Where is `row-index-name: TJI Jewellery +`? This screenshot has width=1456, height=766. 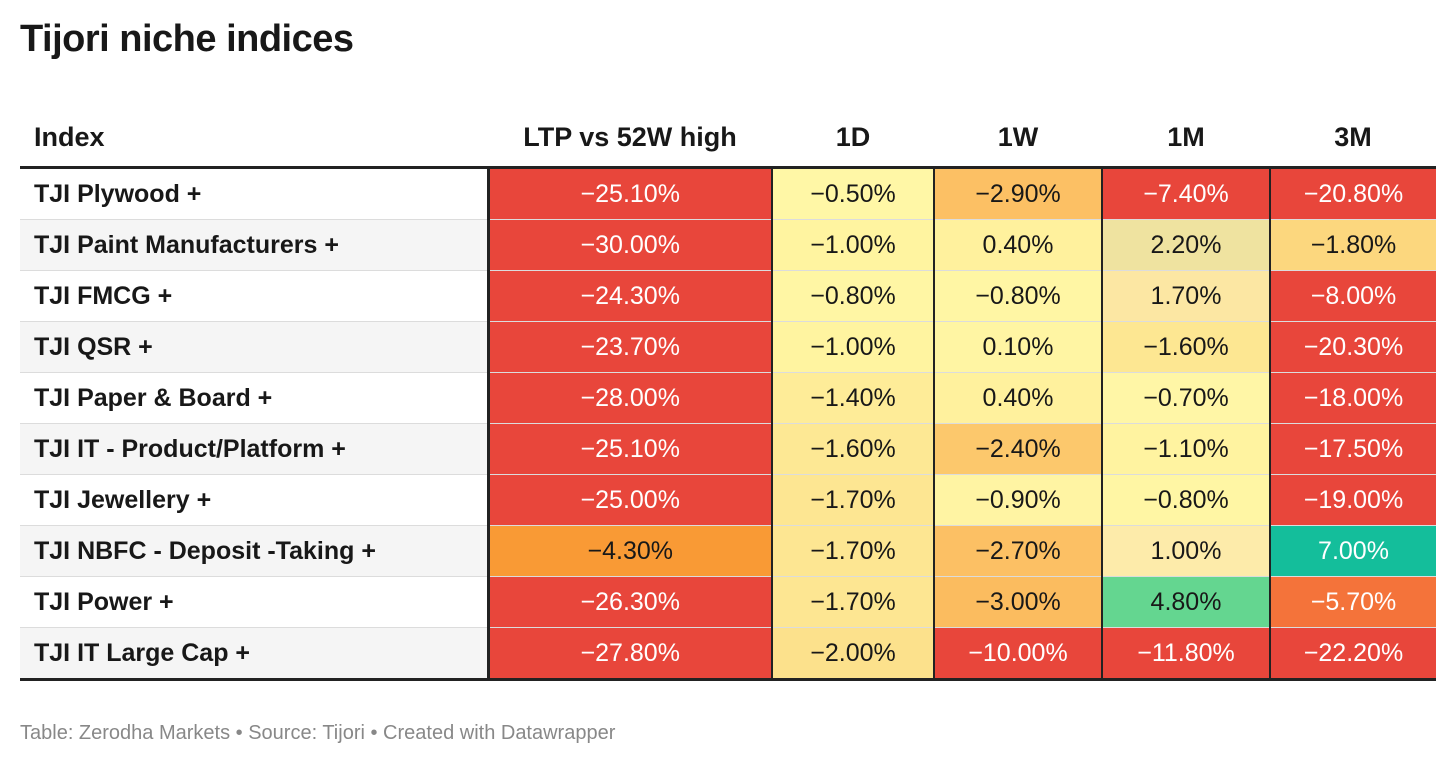
row-index-name: TJI Jewellery + is located at coordinates (255, 500).